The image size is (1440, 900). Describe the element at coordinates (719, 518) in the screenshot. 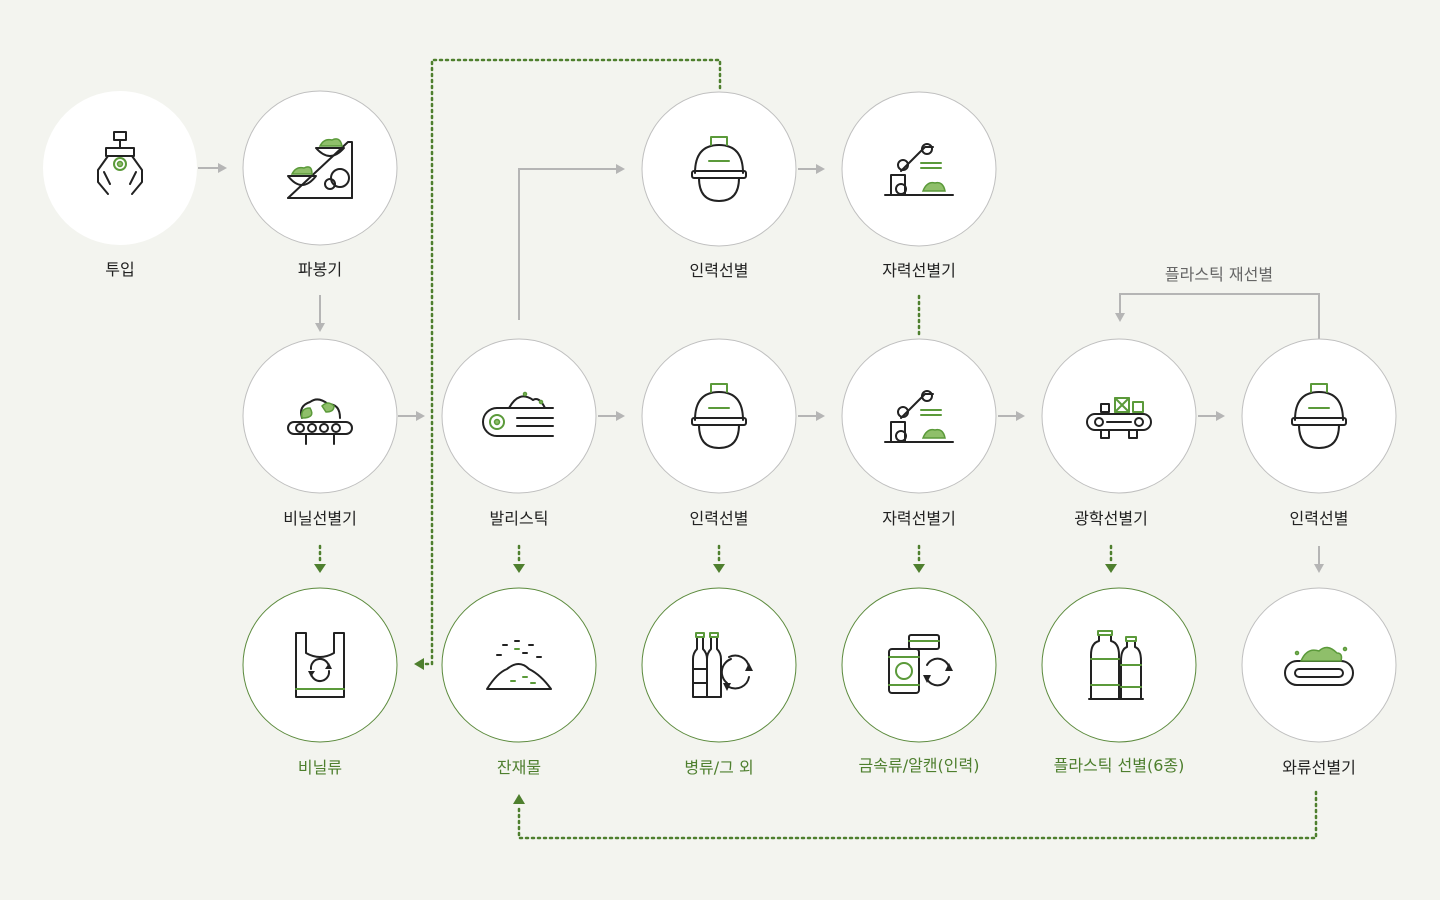

I see `label-manual-sort-mid: 인력선별` at that location.